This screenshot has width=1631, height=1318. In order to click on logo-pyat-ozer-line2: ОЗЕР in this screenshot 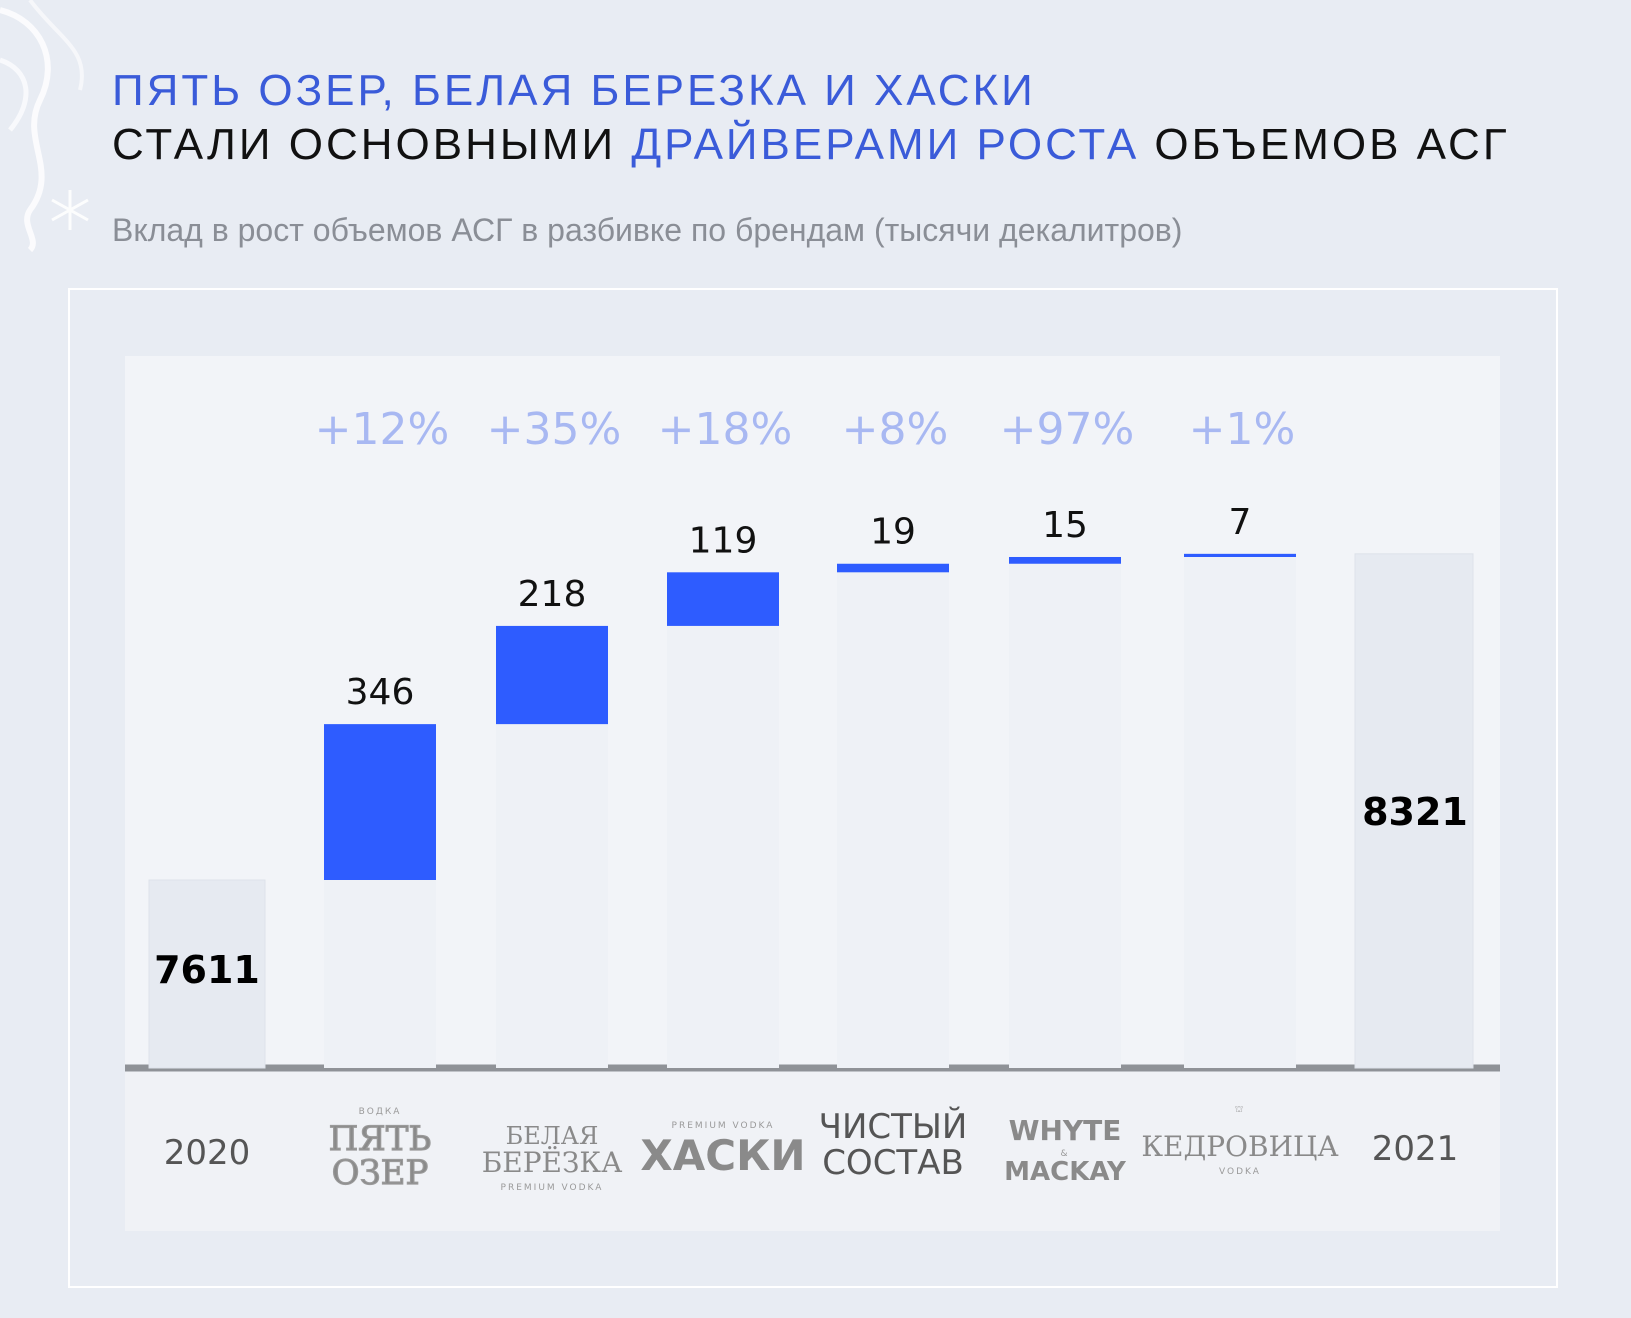, I will do `click(380, 1173)`.